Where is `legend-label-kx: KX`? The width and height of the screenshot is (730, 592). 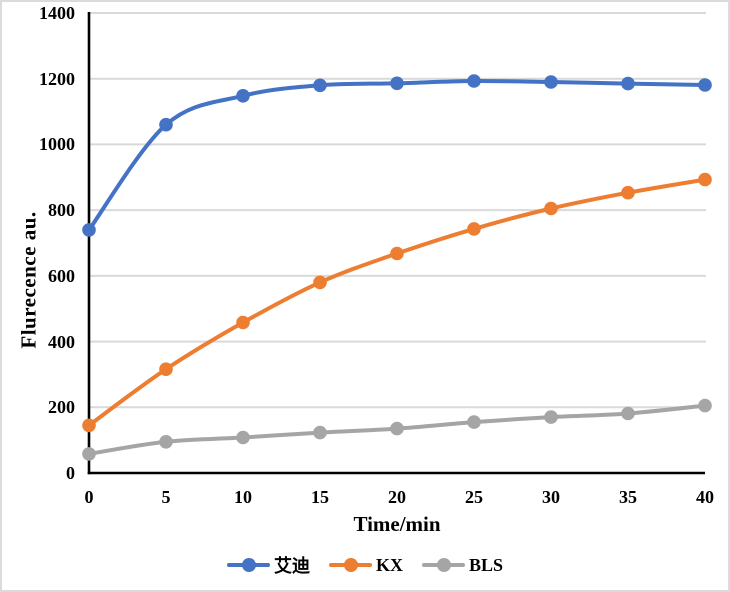 legend-label-kx: KX is located at coordinates (389, 564).